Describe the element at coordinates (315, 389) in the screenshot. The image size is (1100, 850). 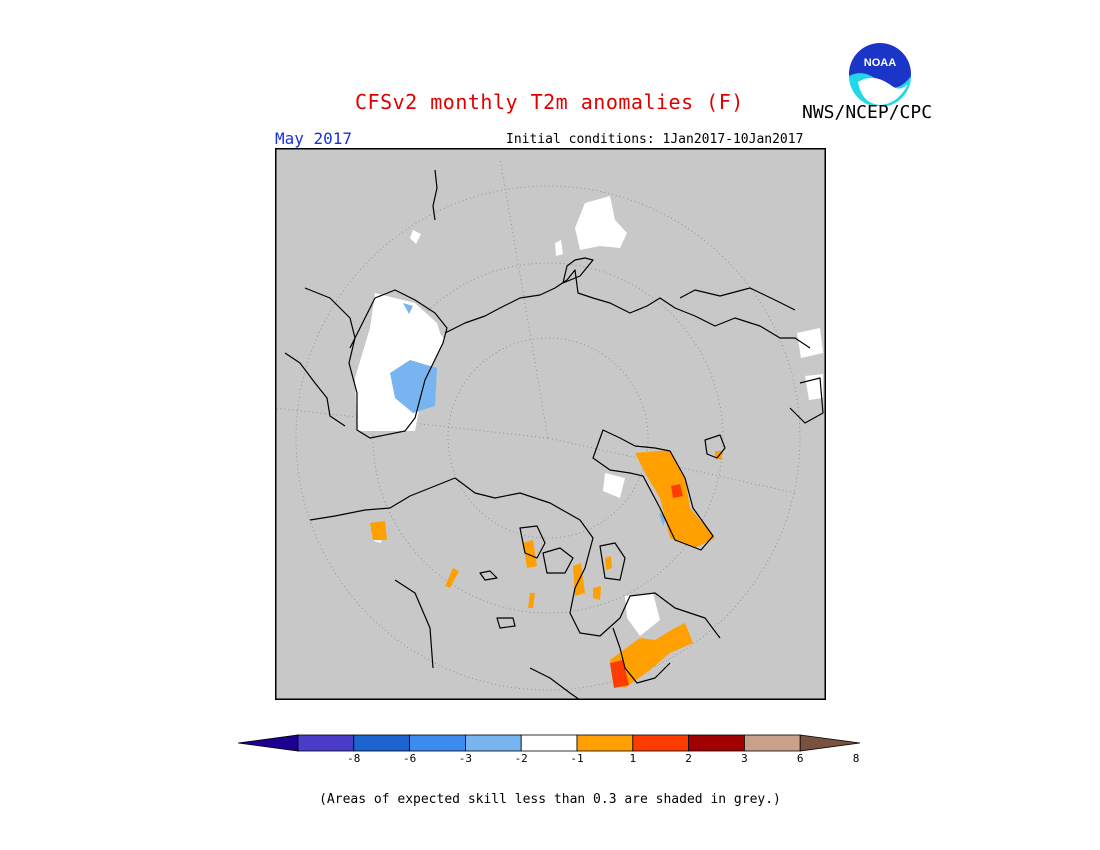
I see `coast-britain` at that location.